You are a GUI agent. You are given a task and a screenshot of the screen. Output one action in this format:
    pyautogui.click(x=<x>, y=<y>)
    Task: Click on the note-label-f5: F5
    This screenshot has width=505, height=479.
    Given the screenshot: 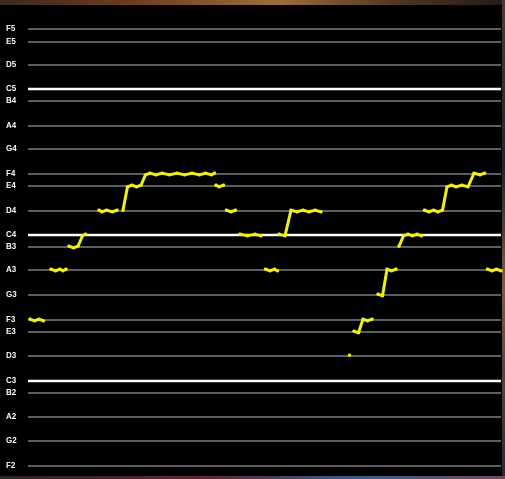 What is the action you would take?
    pyautogui.click(x=12, y=28)
    